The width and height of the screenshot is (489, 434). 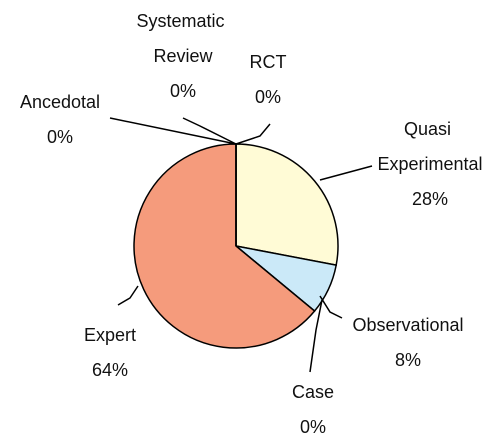 I want to click on slice-label: Quasi Experimental, so click(x=429, y=146).